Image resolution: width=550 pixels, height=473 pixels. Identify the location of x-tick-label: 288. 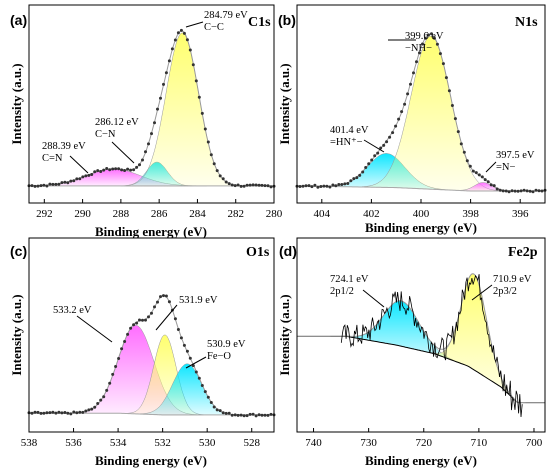
(121, 214).